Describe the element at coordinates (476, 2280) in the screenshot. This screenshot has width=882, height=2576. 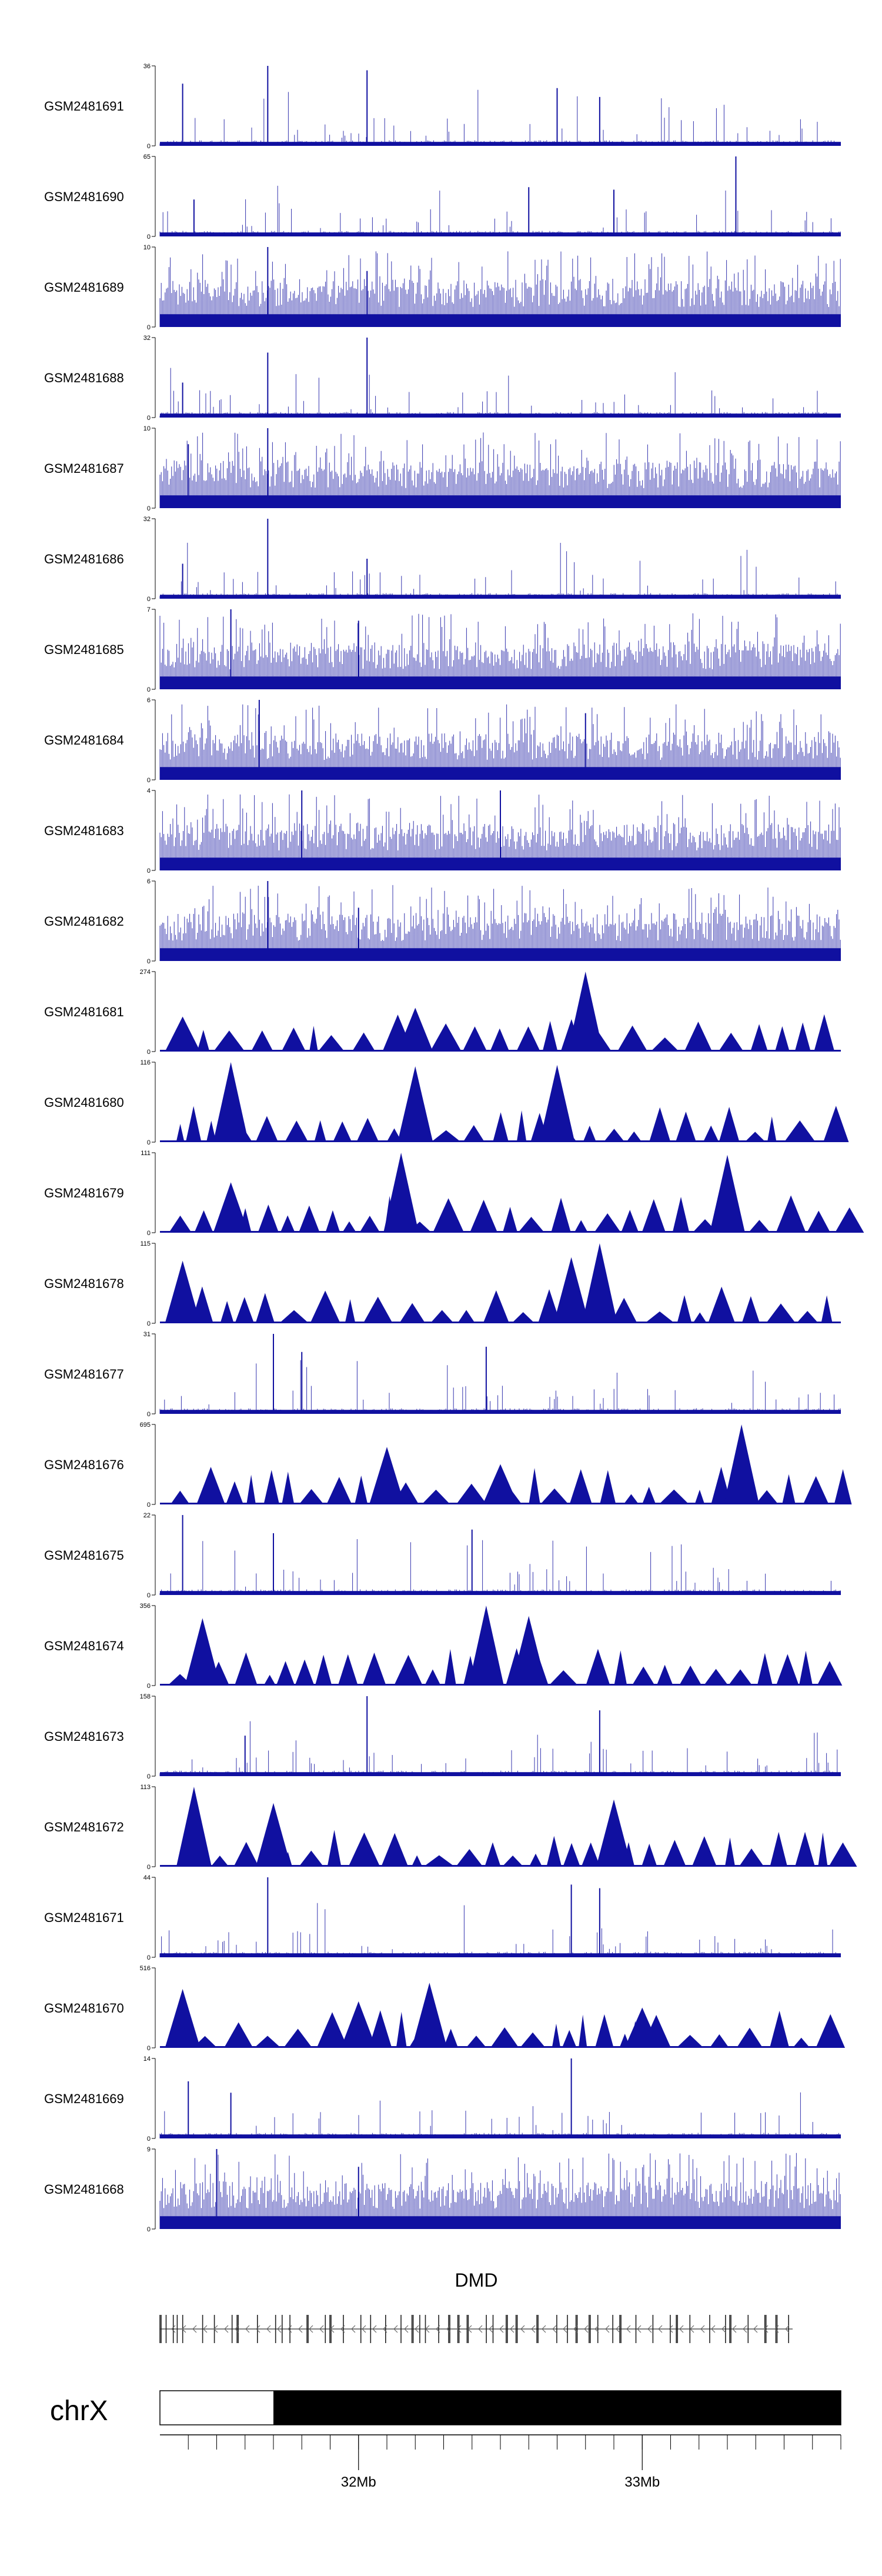
I see `gene-label: DMD` at that location.